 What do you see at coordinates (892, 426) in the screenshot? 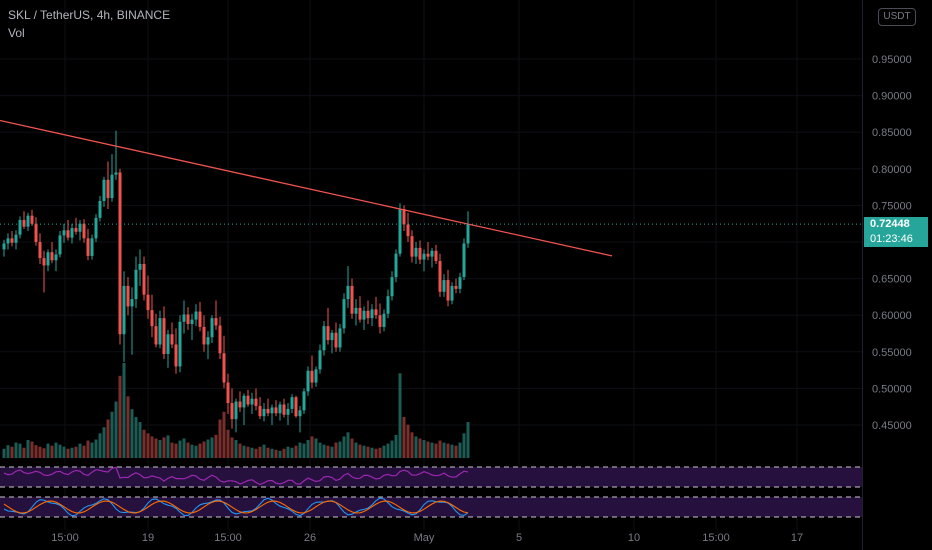
I see `price-tick-label: 0.45000` at bounding box center [892, 426].